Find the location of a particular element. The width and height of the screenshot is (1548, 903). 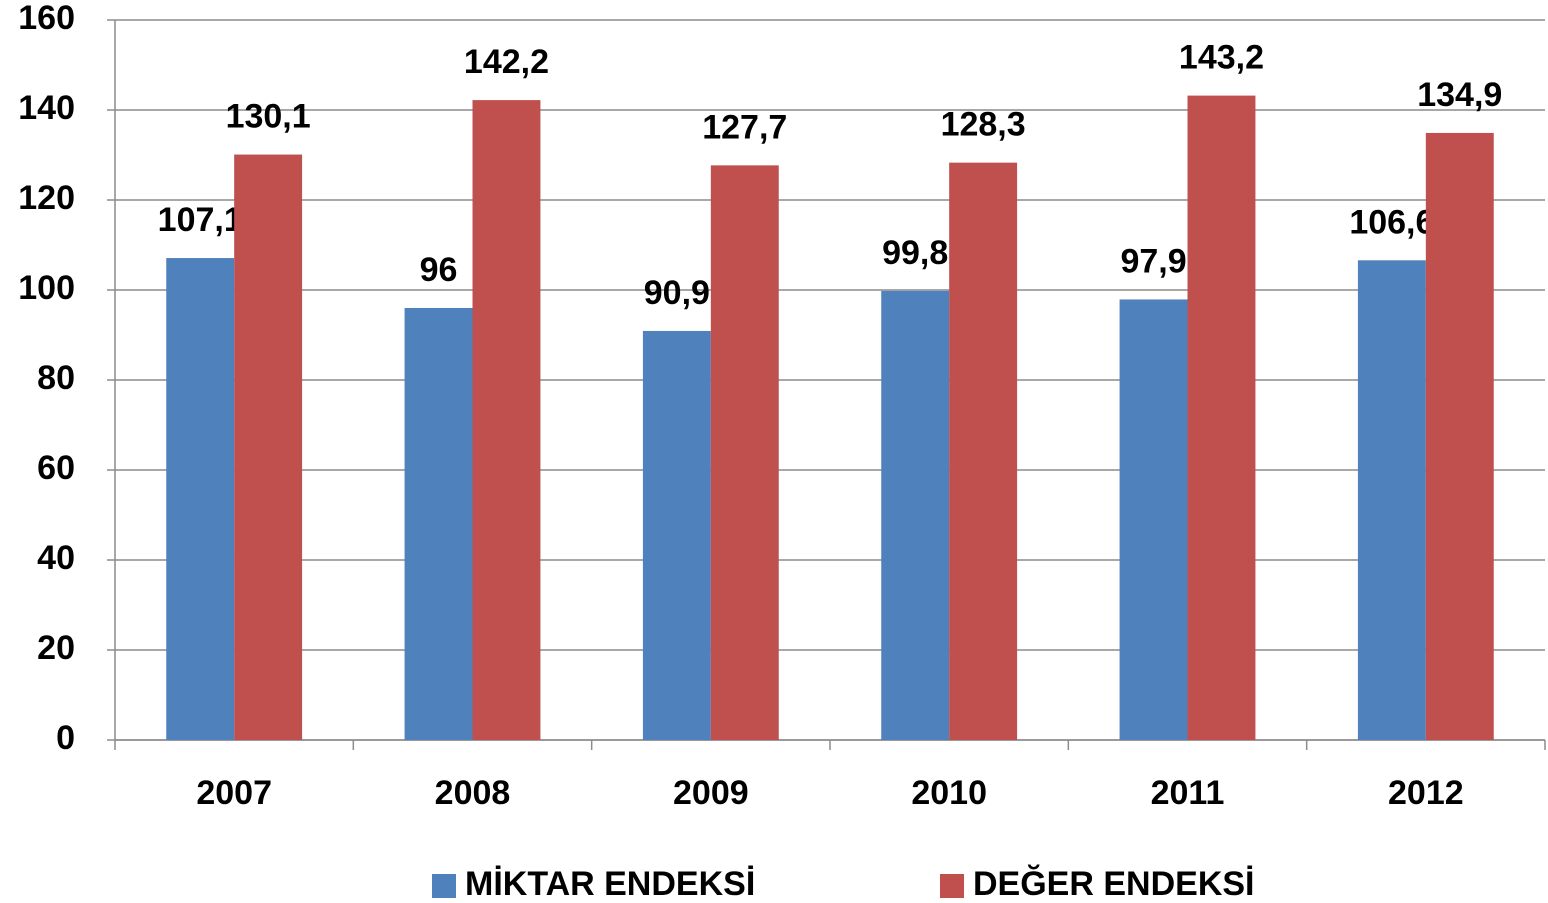

value-label: 97,9 is located at coordinates (1153, 261).